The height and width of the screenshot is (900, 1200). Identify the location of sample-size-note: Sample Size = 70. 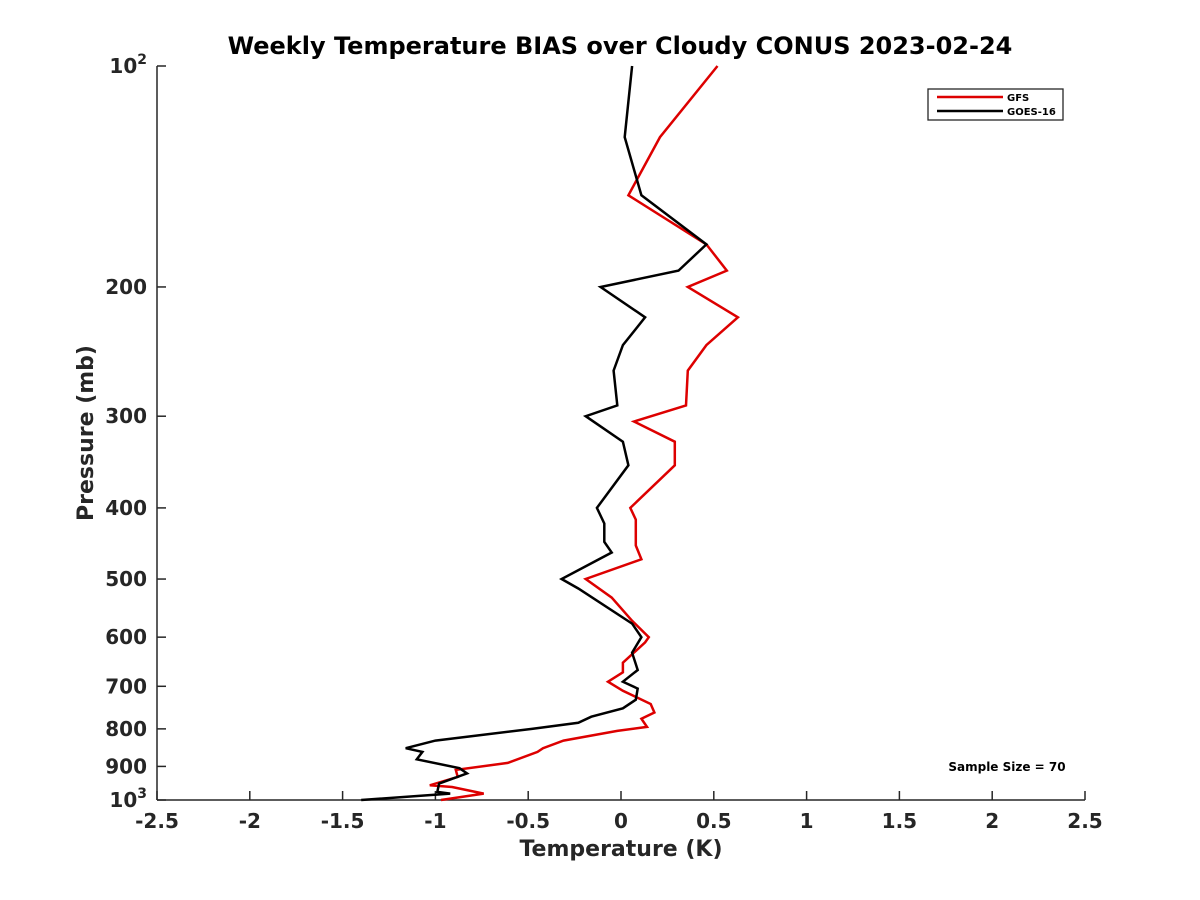
(1006, 767).